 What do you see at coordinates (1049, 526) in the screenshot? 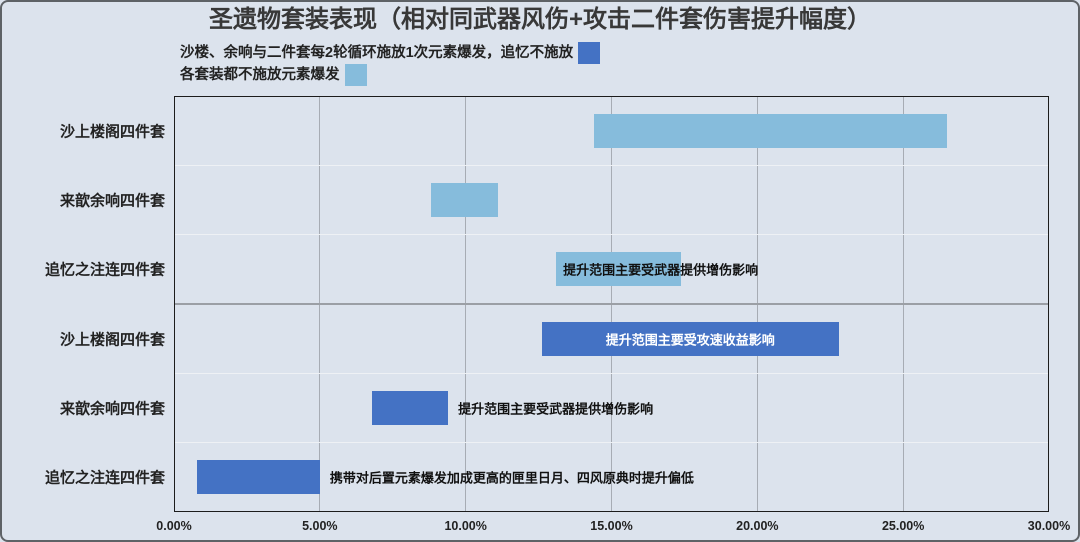
I see `x-tick-label: 30.00%` at bounding box center [1049, 526].